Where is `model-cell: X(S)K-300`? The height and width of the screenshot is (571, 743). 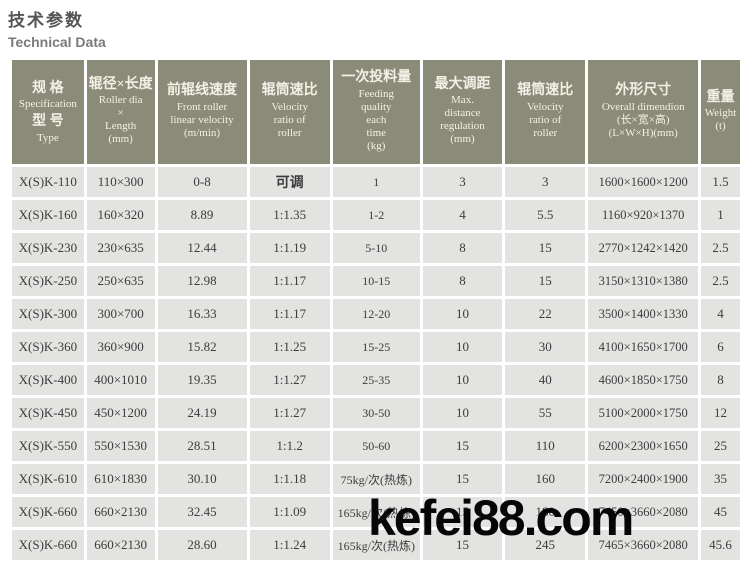 model-cell: X(S)K-300 is located at coordinates (48, 314).